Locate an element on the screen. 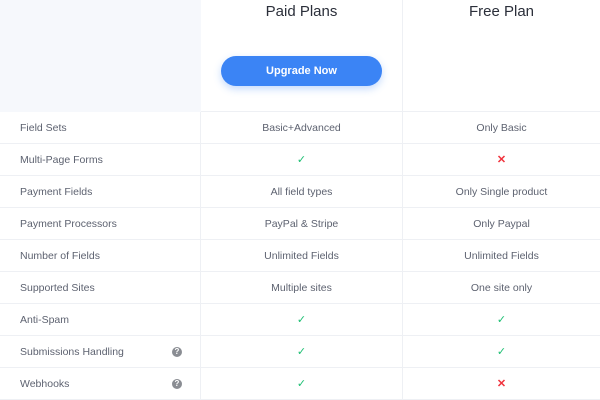 This screenshot has height=400, width=600. free-cell: One site only is located at coordinates (501, 287).